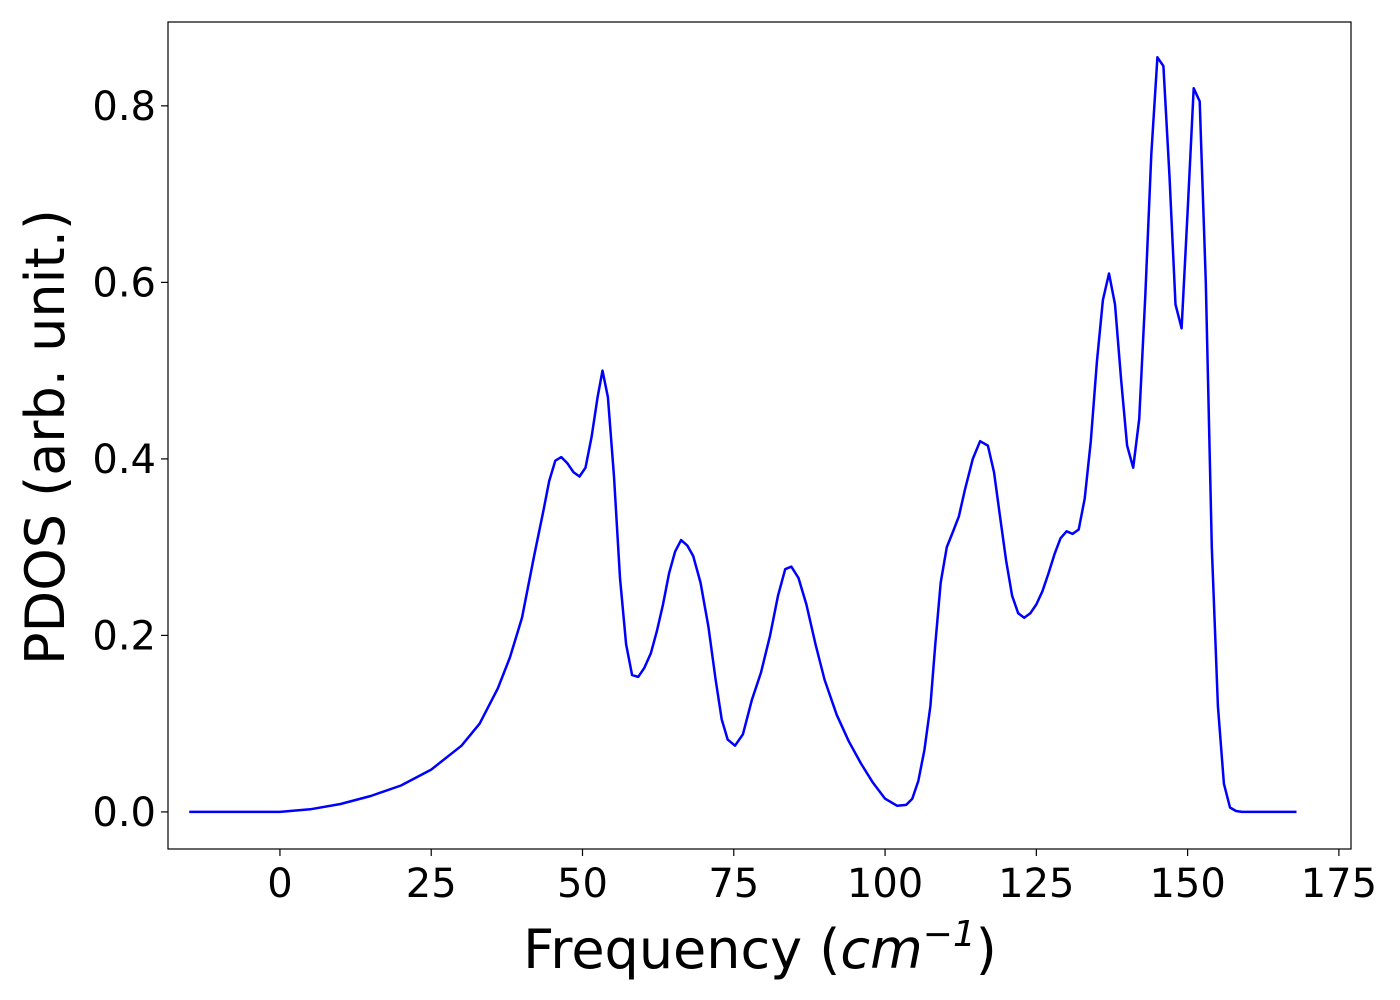  What do you see at coordinates (733, 884) in the screenshot?
I see `x-tick-label: 75` at bounding box center [733, 884].